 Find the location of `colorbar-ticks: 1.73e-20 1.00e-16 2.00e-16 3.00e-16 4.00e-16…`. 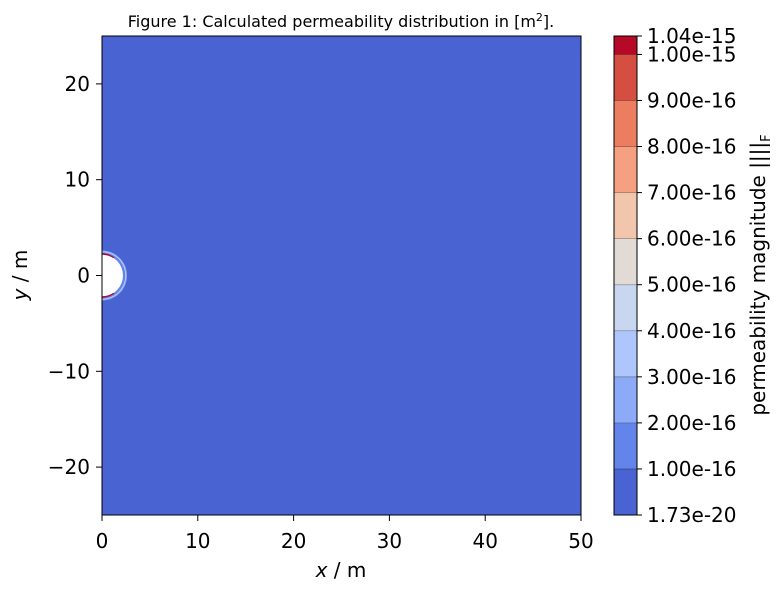

colorbar-ticks: 1.73e-20 1.00e-16 2.00e-16 3.00e-16 4.00e-16… is located at coordinates (687, 275).